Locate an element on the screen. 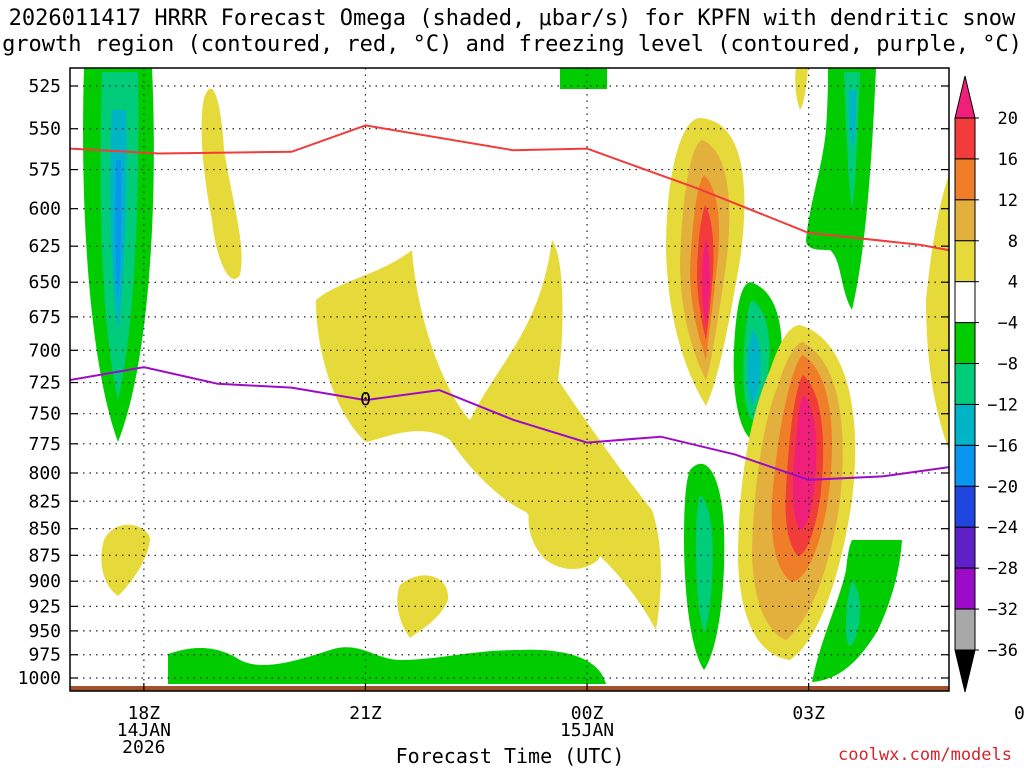  y-tick-label: 775 is located at coordinates (44, 444).